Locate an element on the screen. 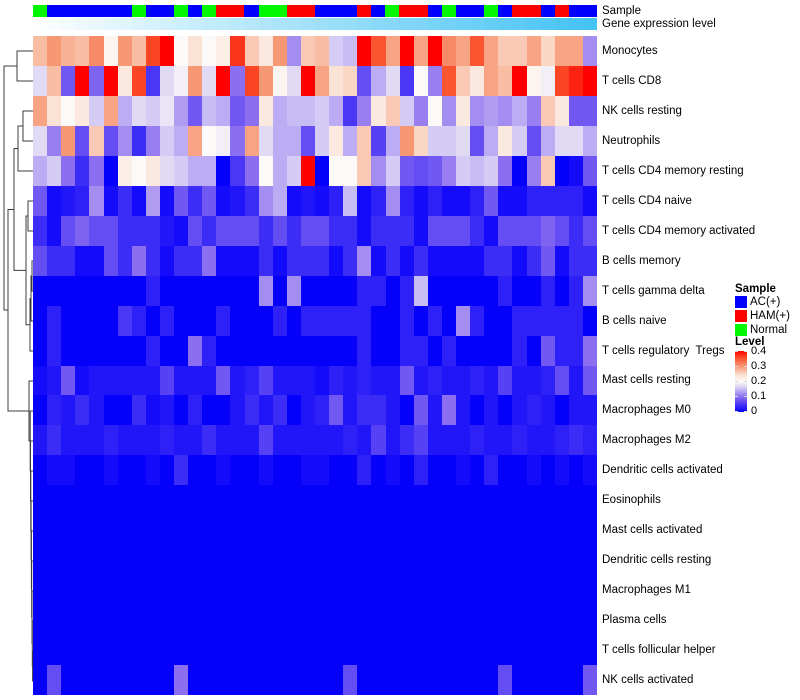 Image resolution: width=800 pixels, height=700 pixels. row-label: Dendritic cells activated is located at coordinates (662, 470).